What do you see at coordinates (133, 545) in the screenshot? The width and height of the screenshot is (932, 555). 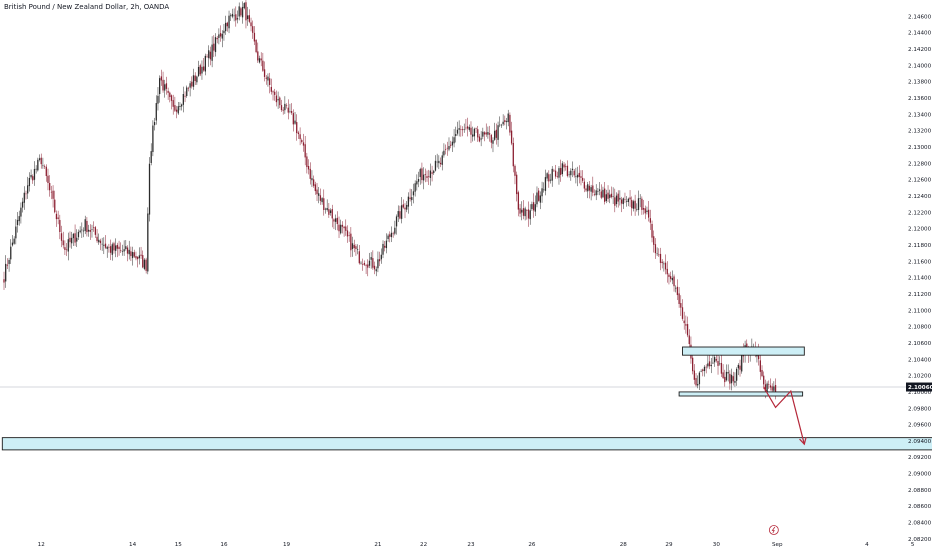 I see `x-tick-label: 14` at bounding box center [133, 545].